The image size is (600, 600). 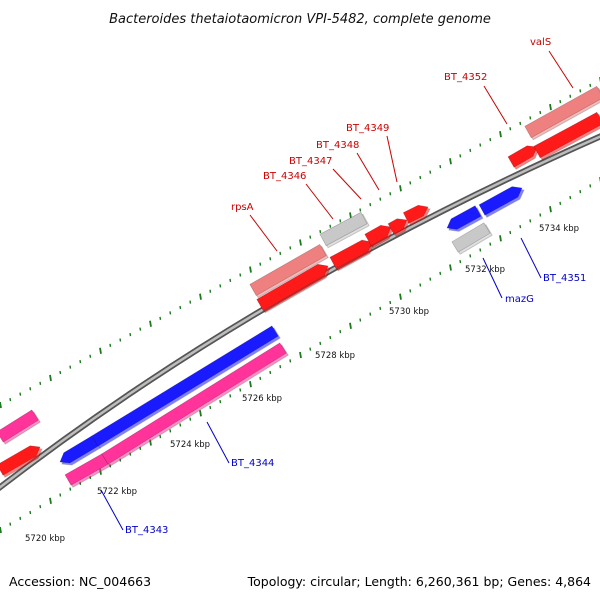 What do you see at coordinates (252, 463) in the screenshot?
I see `gene-label-bt4344: BT_4344` at bounding box center [252, 463].